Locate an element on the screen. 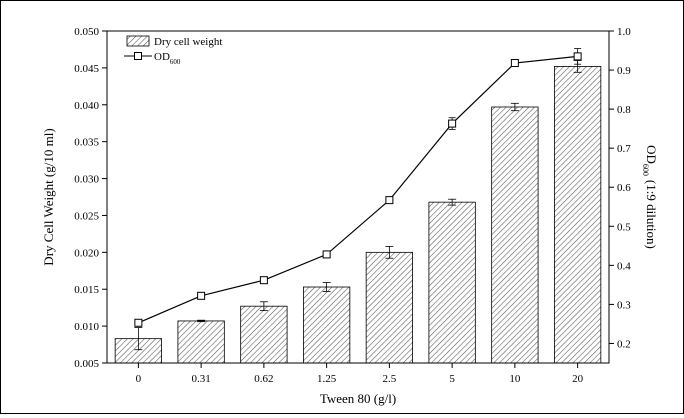  y-right-tick-label-0.8: 0.8 is located at coordinates (624, 110).